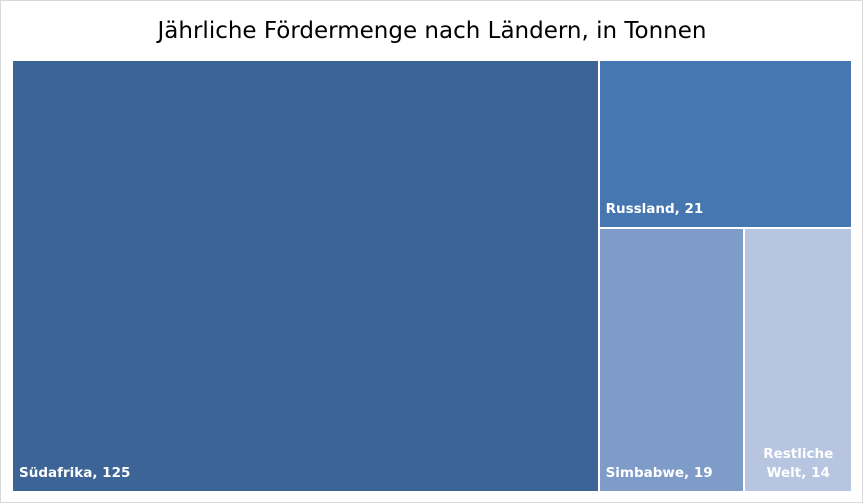  What do you see at coordinates (798, 463) in the screenshot?
I see `treemap-label: Restliche Welt, 14` at bounding box center [798, 463].